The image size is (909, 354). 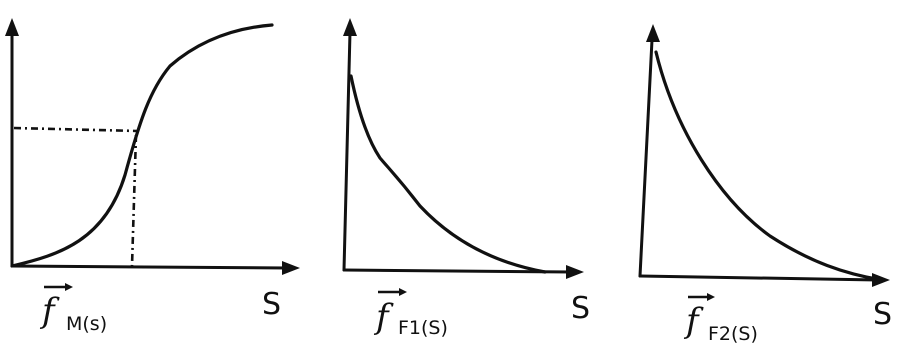 What do you see at coordinates (653, 33) in the screenshot?
I see `ff2-y-axis-arrowhead` at bounding box center [653, 33].